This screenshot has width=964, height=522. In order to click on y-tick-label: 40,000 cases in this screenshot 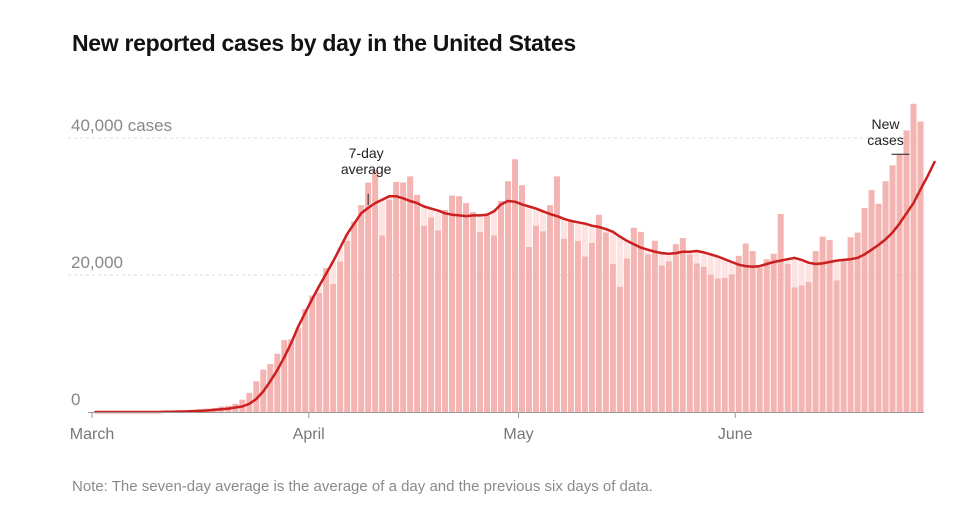, I will do `click(121, 125)`.